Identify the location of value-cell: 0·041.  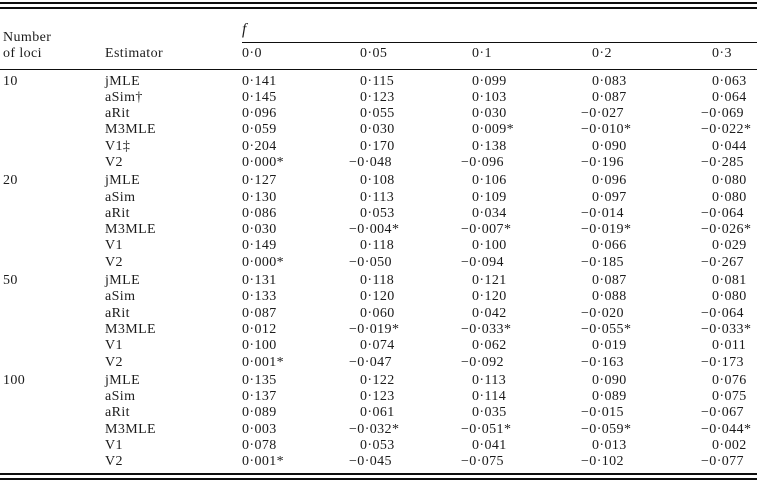
(489, 446).